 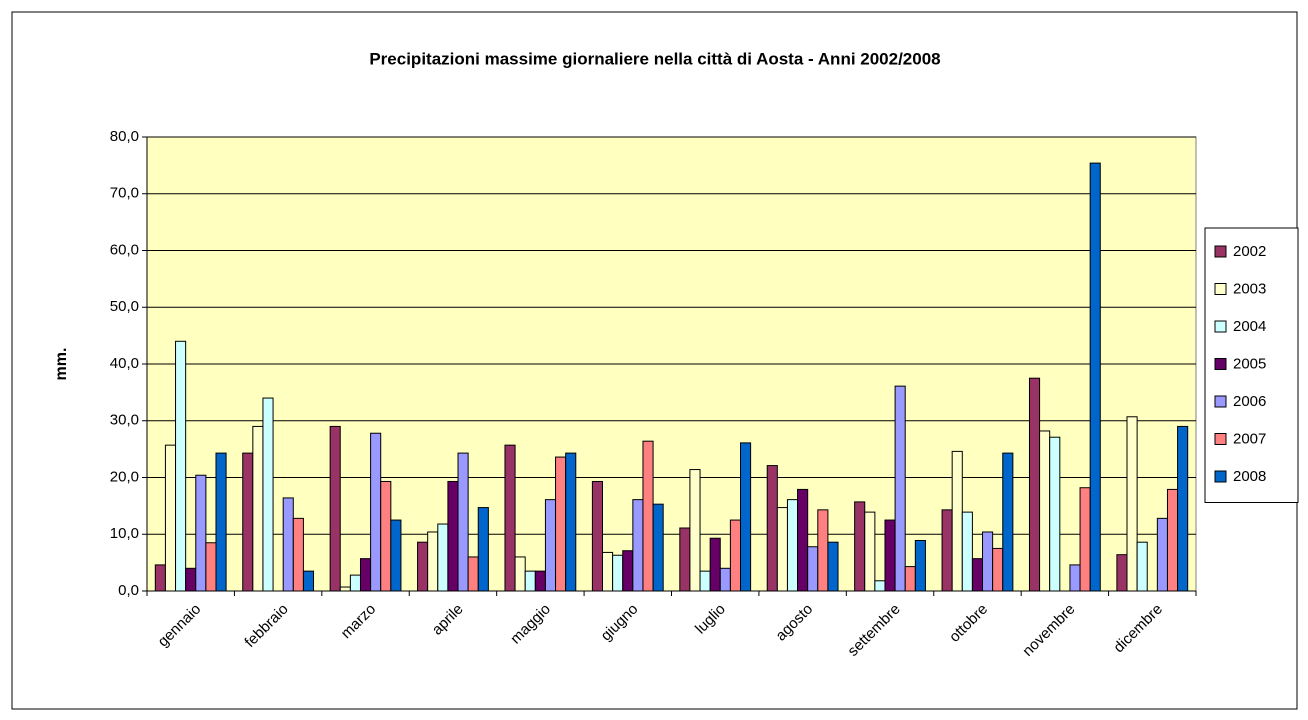 What do you see at coordinates (124, 363) in the screenshot?
I see `y-tick-label: 40,0` at bounding box center [124, 363].